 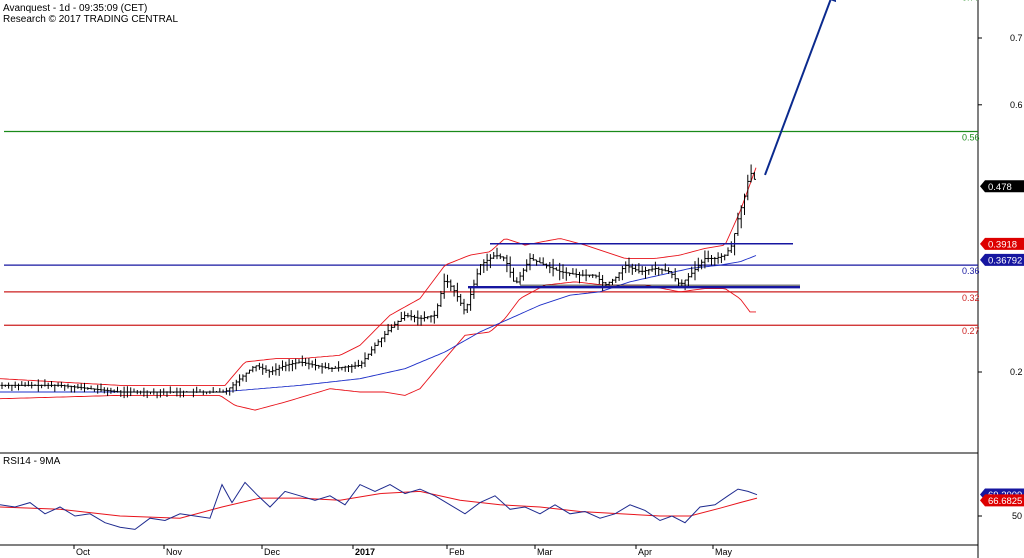 I want to click on x-tick-label: May, so click(x=724, y=552).